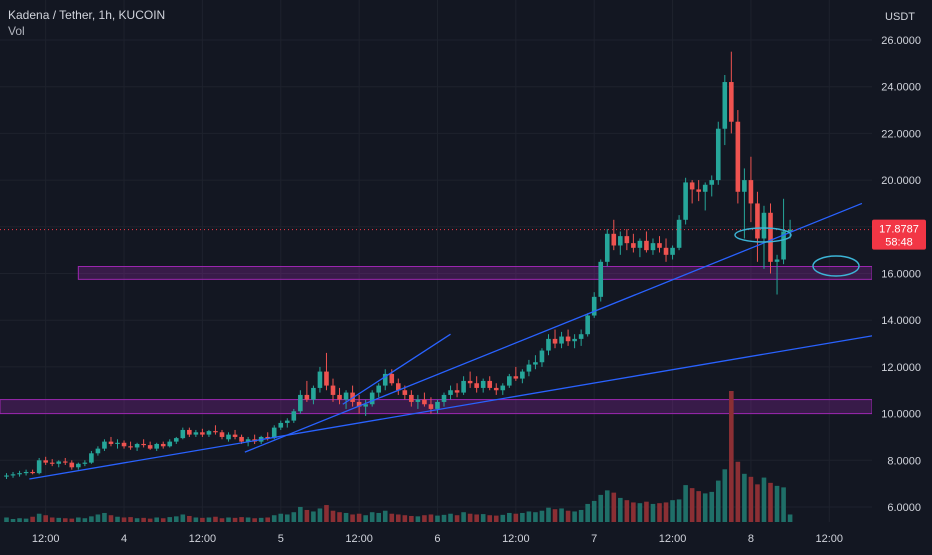  What do you see at coordinates (16, 31) in the screenshot?
I see `volume-indicator-label: Vol` at bounding box center [16, 31].